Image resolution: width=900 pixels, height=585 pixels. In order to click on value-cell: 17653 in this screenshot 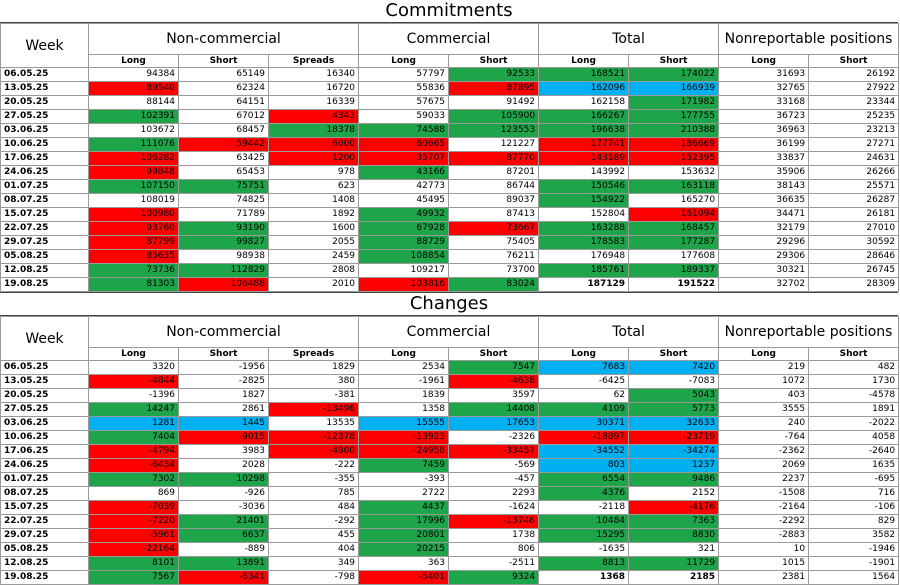, I will do `click(494, 423)`.